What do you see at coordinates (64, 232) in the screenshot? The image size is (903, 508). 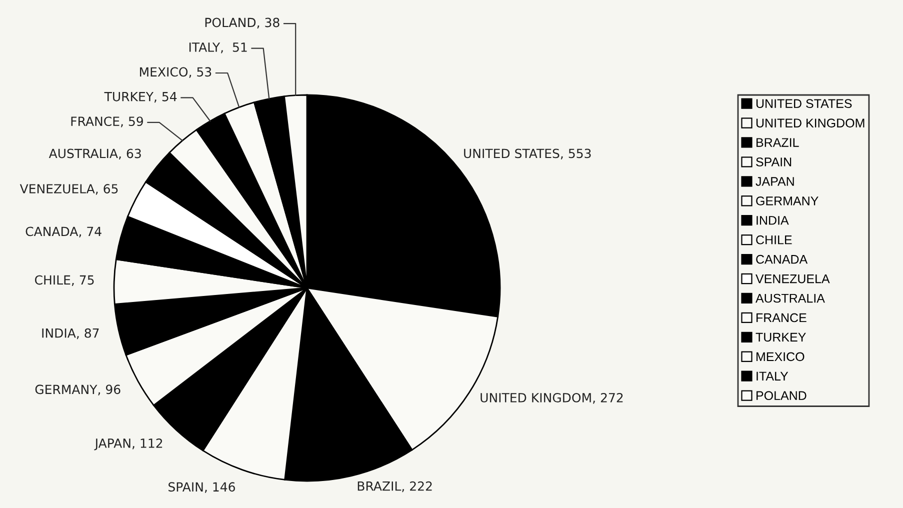 I see `data-label: CANADA, 74` at bounding box center [64, 232].